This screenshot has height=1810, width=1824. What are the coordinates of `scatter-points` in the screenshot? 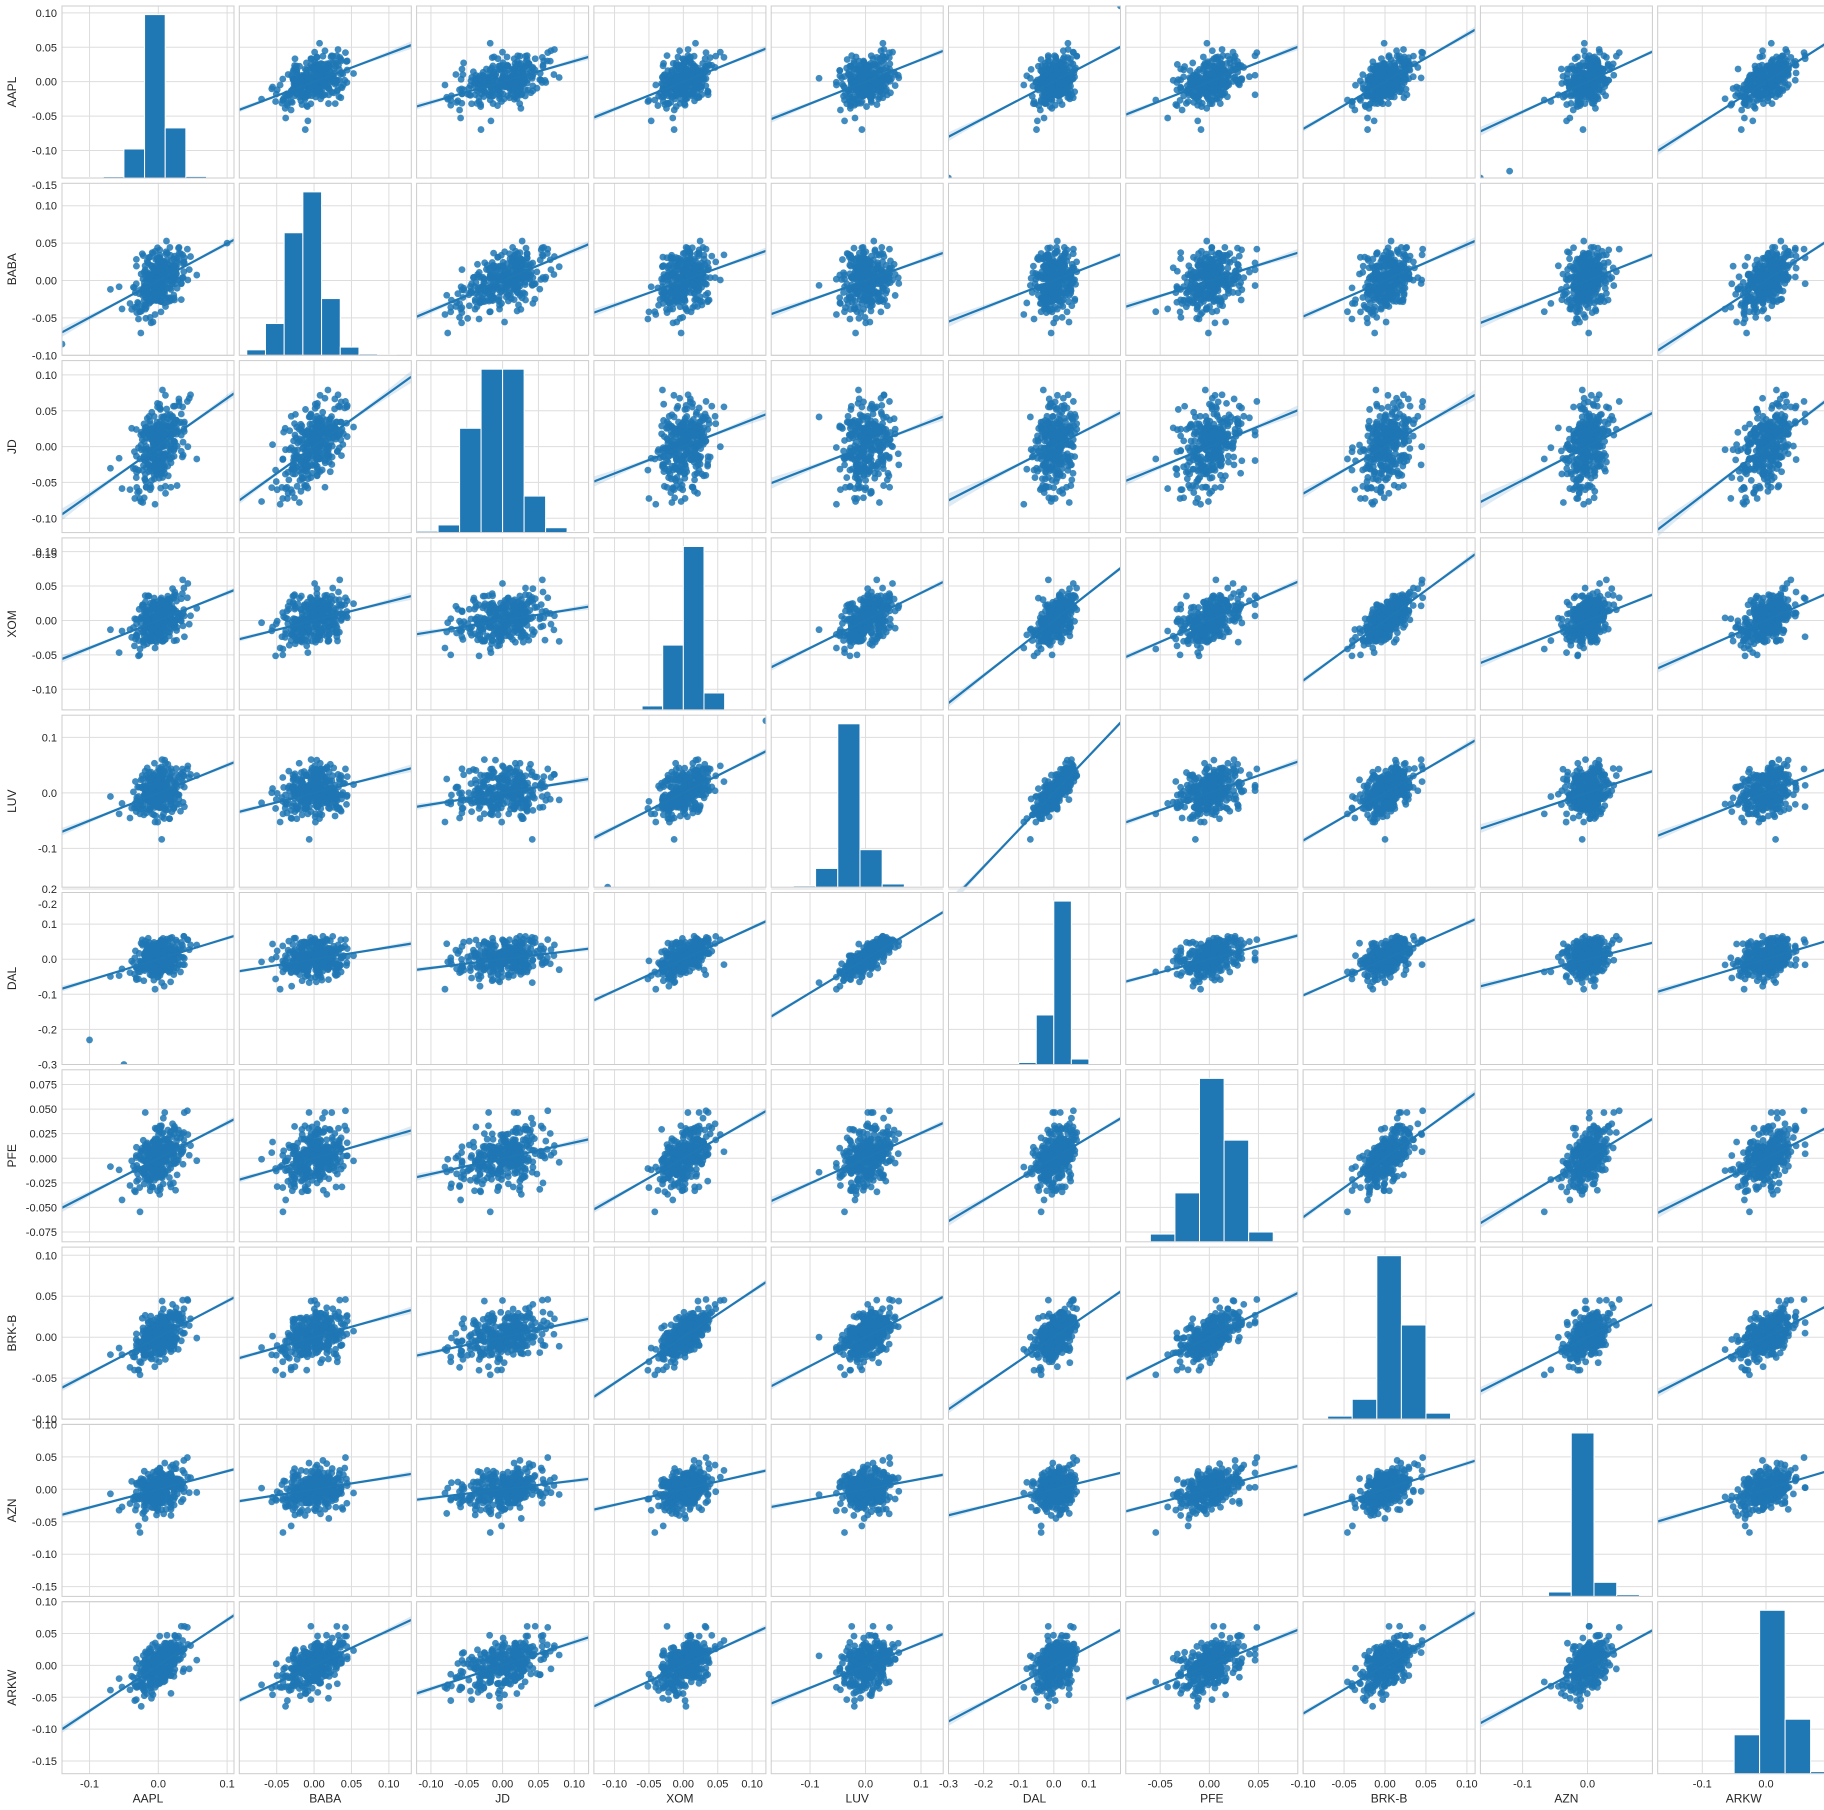 It's located at (1765, 86).